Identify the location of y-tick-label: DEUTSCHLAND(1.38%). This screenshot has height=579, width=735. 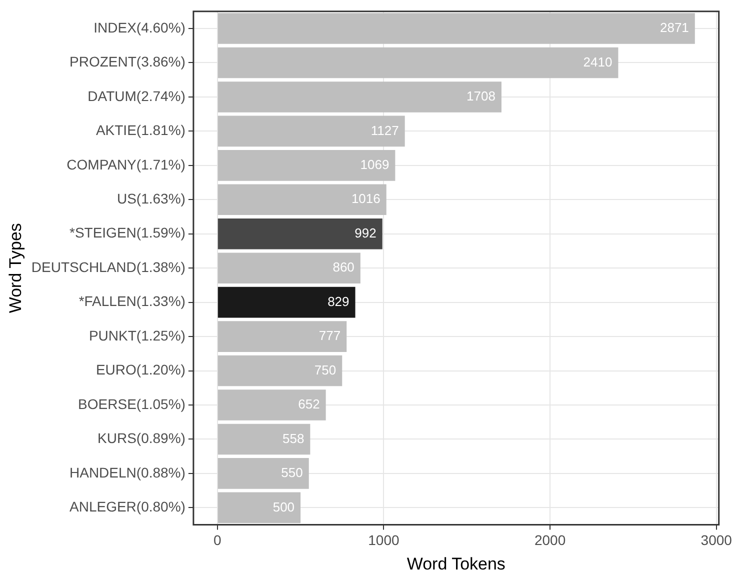
(108, 266).